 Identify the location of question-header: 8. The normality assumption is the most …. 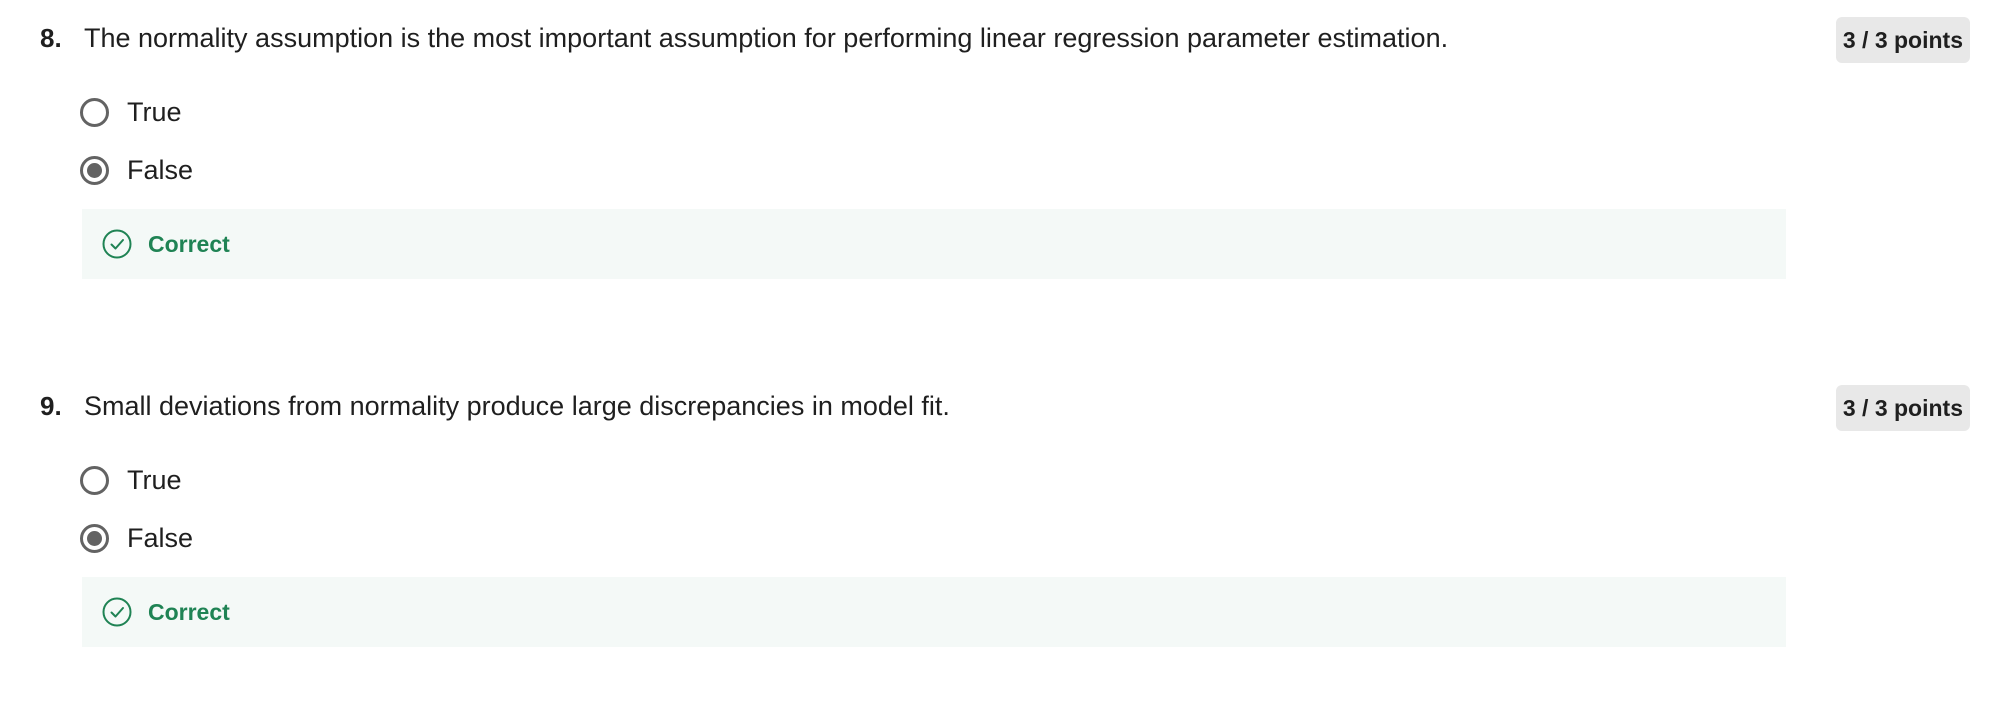
(744, 38).